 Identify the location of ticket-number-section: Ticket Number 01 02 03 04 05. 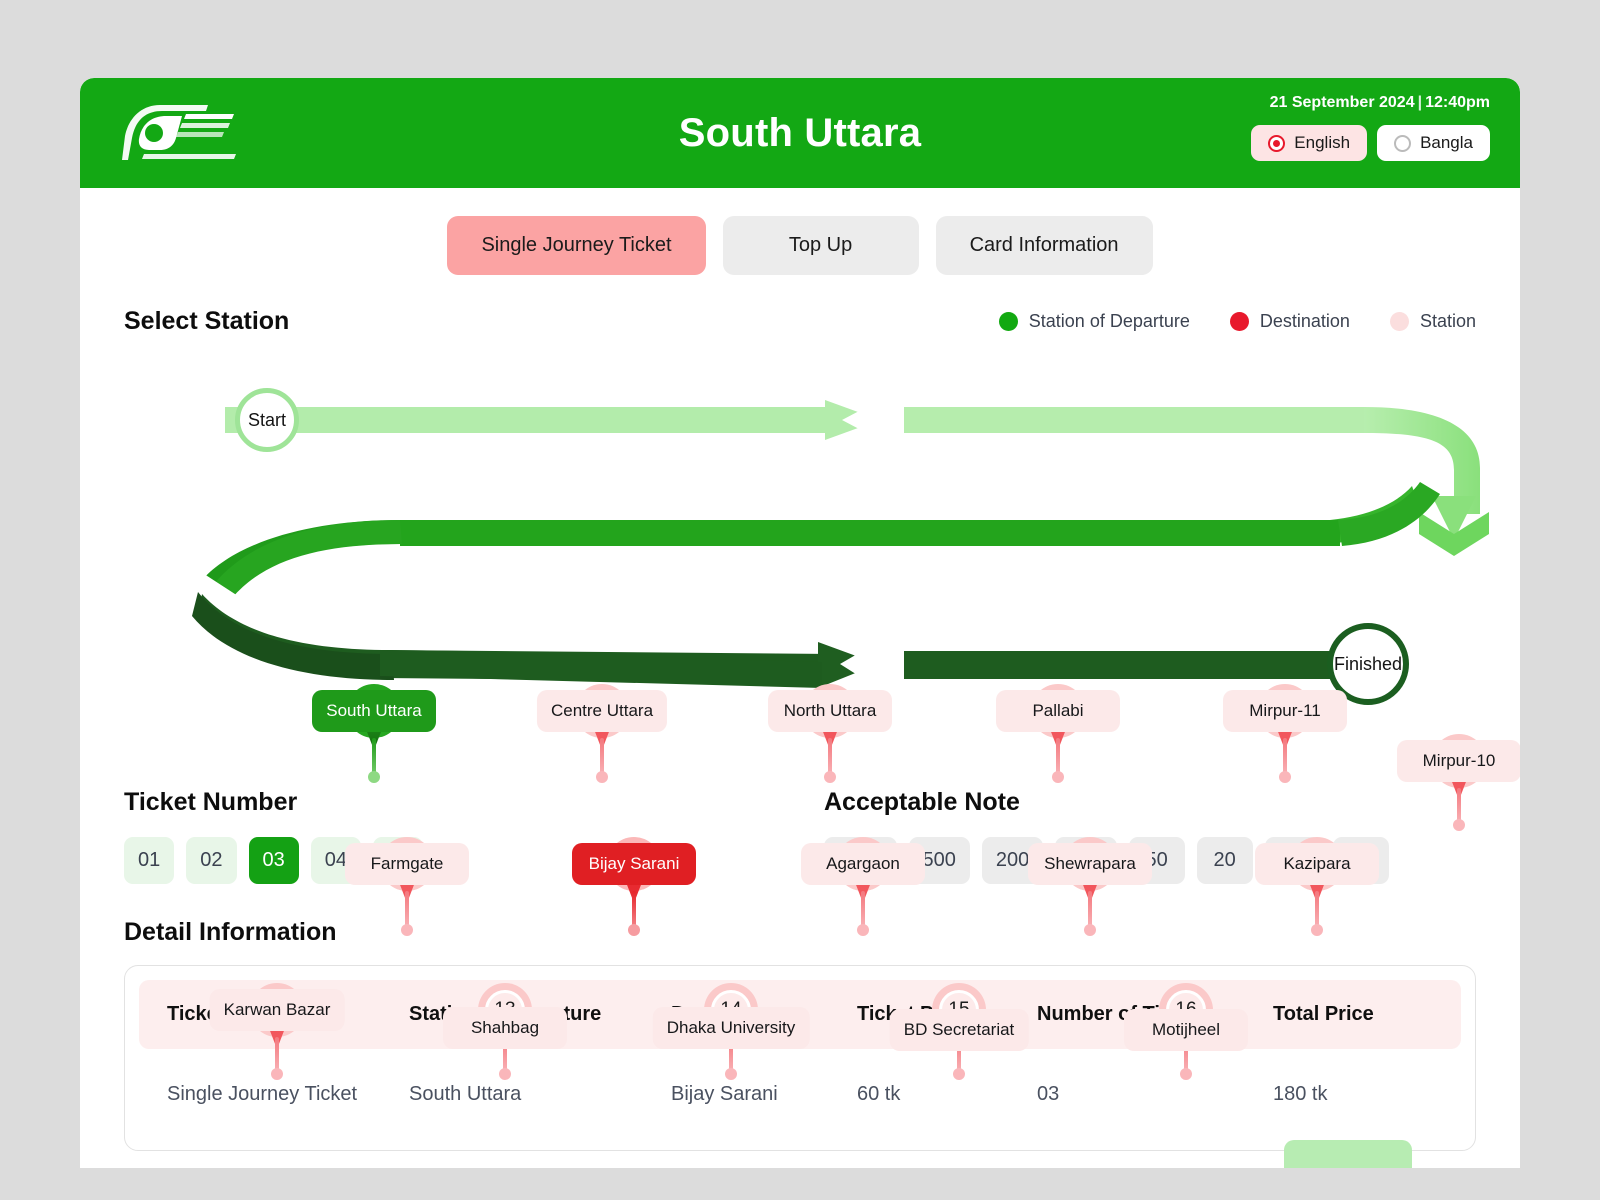
(474, 836).